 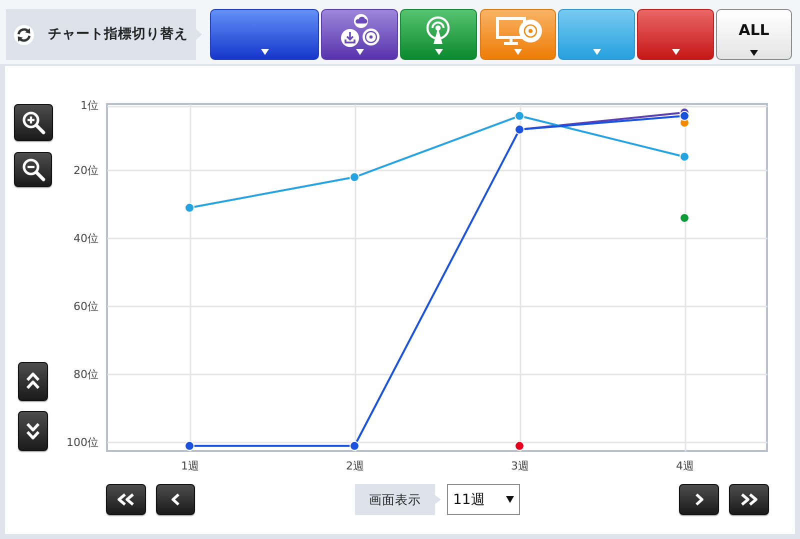 I want to click on y-tick-label: 20位, so click(x=86, y=170).